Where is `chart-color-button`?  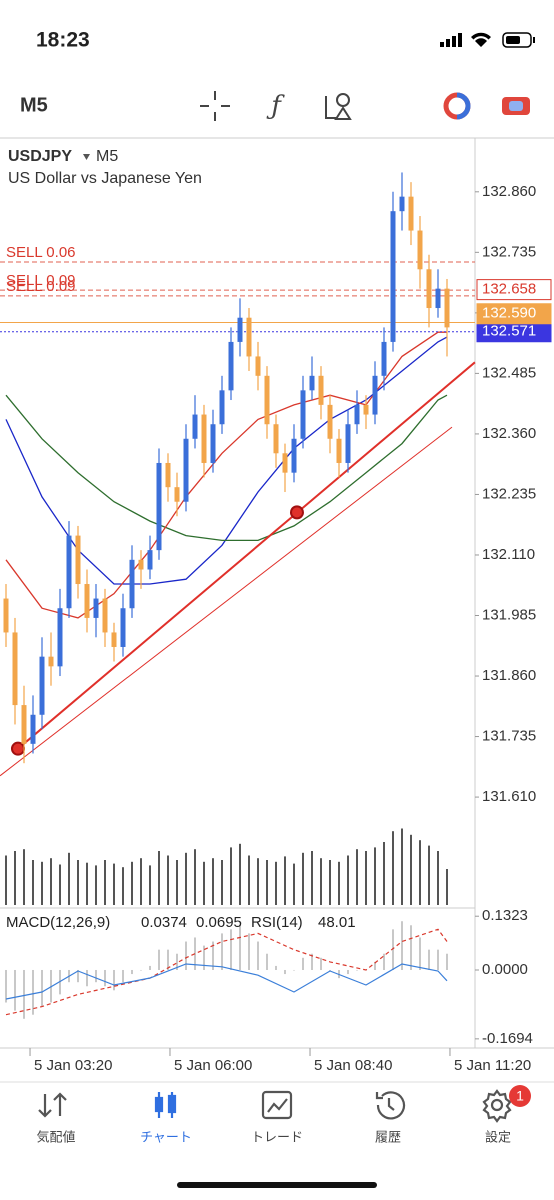
chart-color-button is located at coordinates (457, 106).